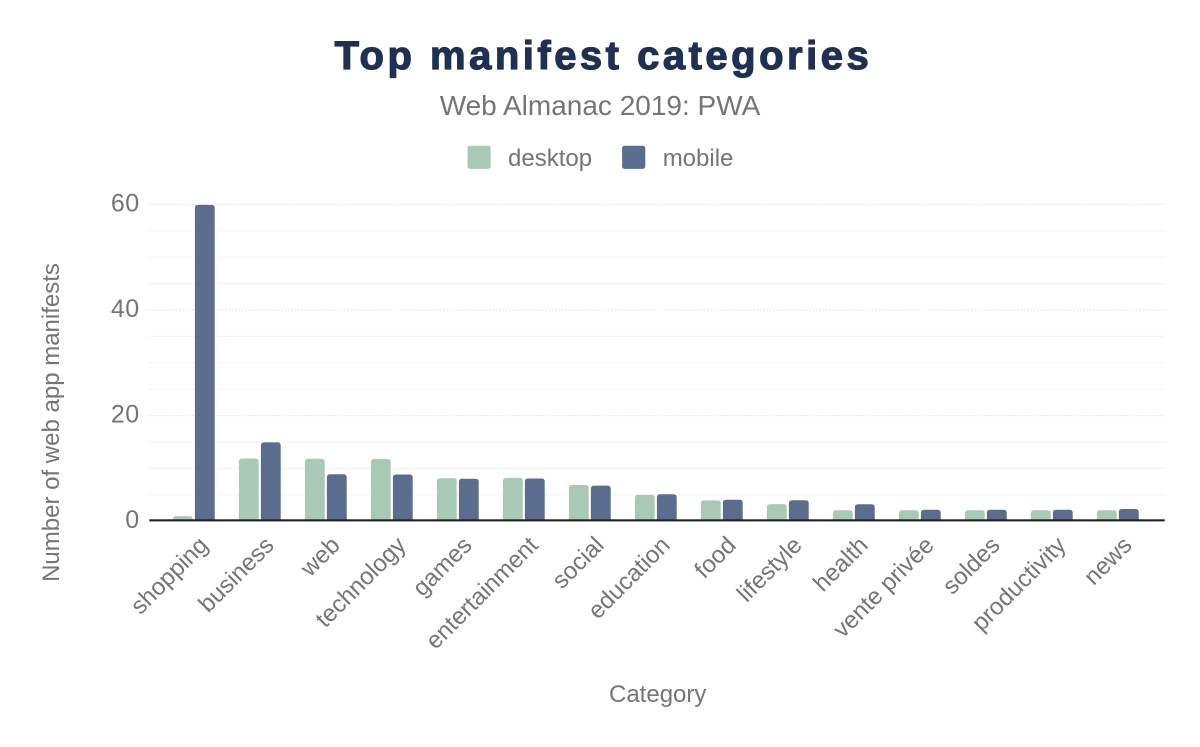  What do you see at coordinates (604, 56) in the screenshot?
I see `svg-text: Top manifest categories` at bounding box center [604, 56].